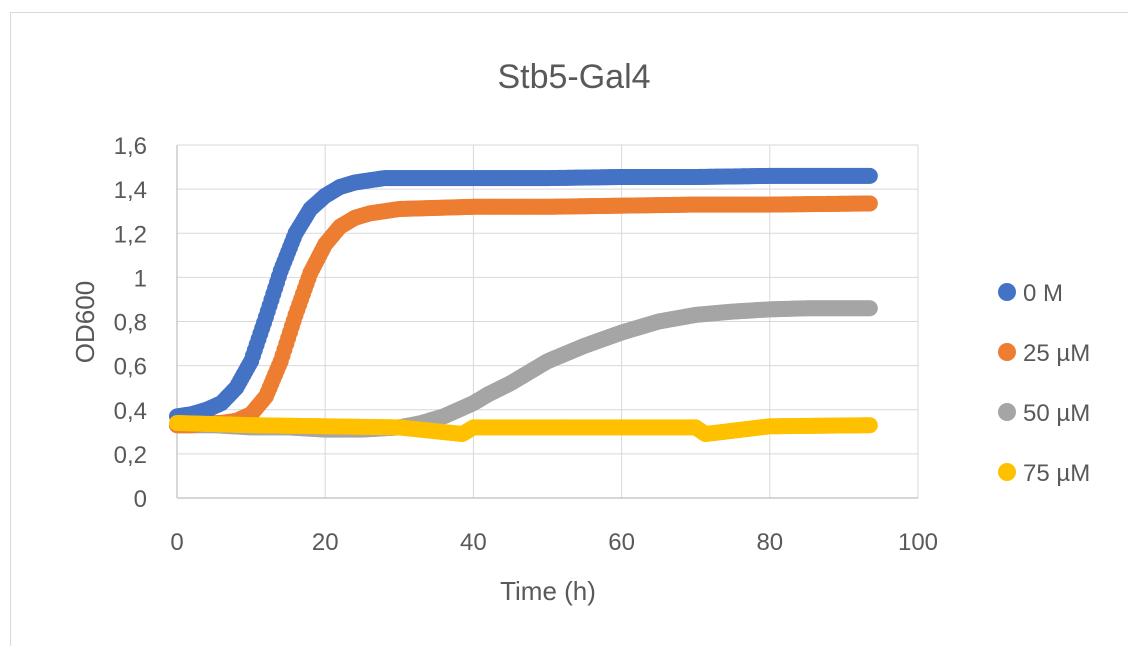  I want to click on series-75-m, so click(523, 428).